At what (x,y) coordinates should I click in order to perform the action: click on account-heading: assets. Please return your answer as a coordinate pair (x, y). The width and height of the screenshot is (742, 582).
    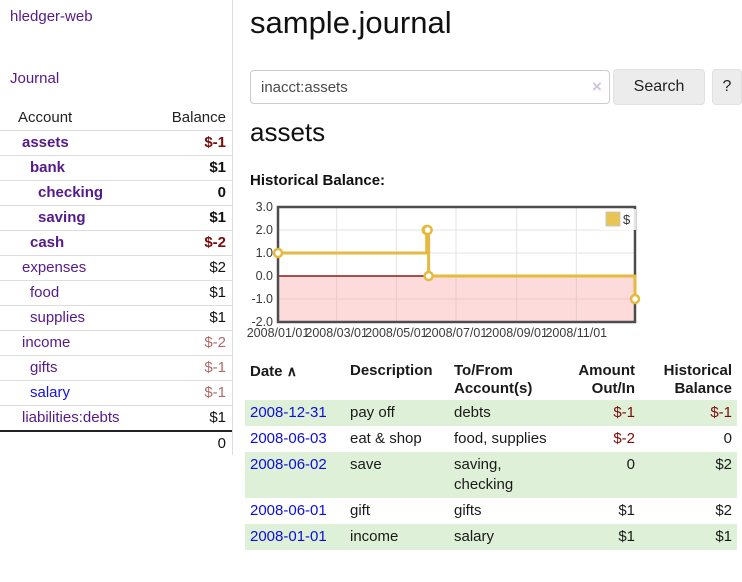
    Looking at the image, I should click on (288, 132).